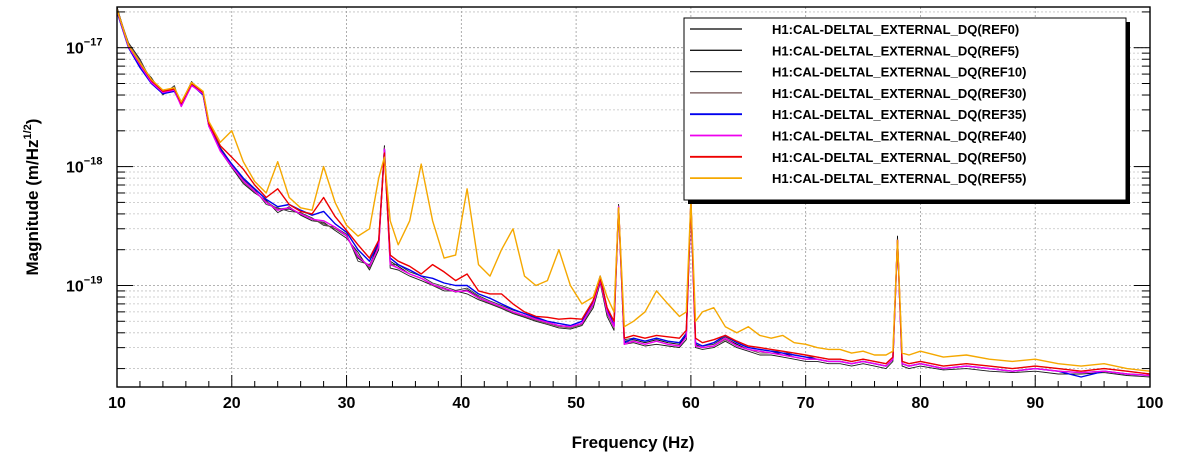 This screenshot has width=1188, height=457. Describe the element at coordinates (806, 403) in the screenshot. I see `x-tick-label: 70` at that location.